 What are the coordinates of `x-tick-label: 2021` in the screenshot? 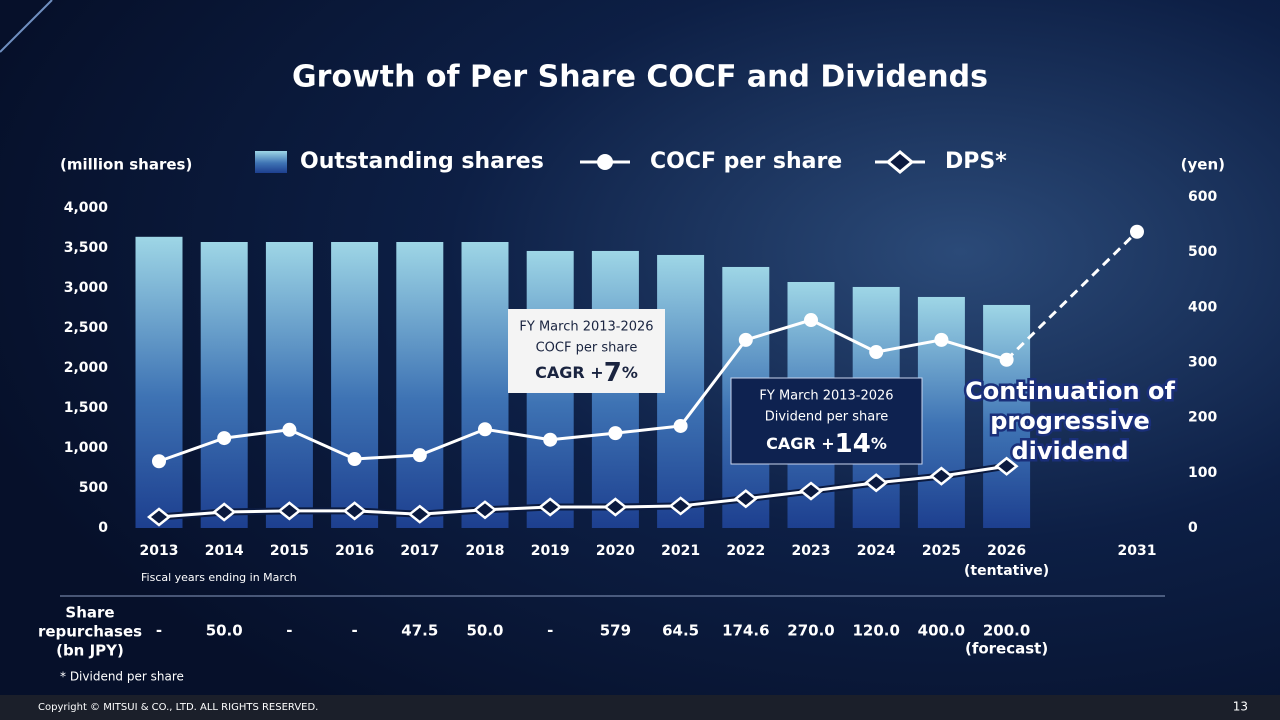 It's located at (680, 551).